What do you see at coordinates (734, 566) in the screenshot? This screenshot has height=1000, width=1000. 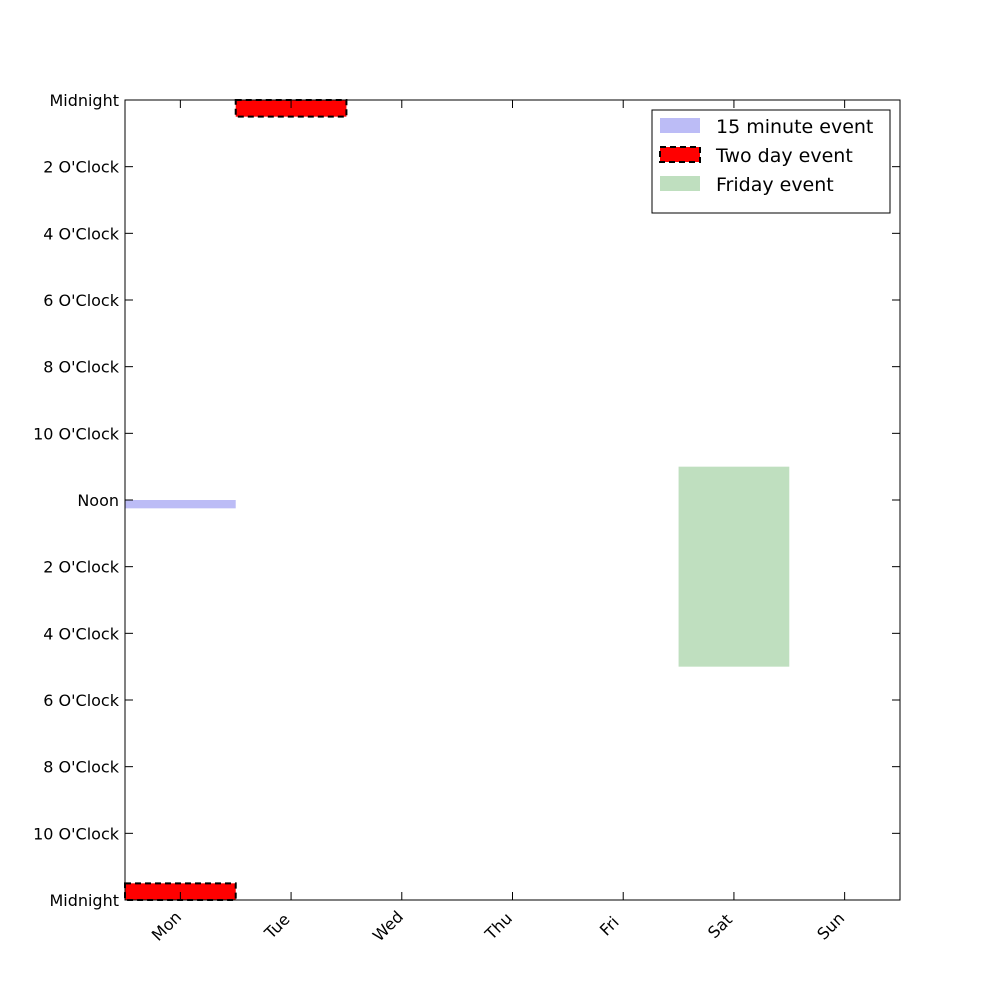 I see `event-bar-friday-event-sat` at bounding box center [734, 566].